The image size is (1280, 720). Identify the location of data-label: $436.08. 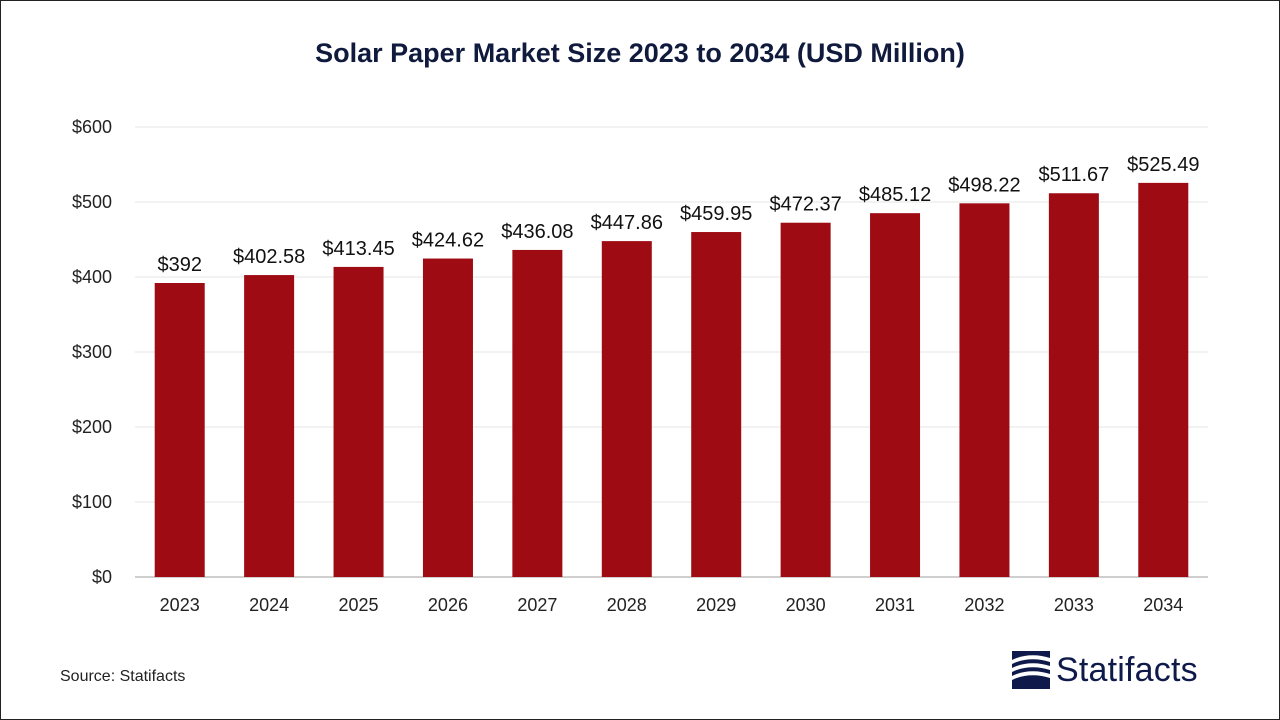
(537, 232).